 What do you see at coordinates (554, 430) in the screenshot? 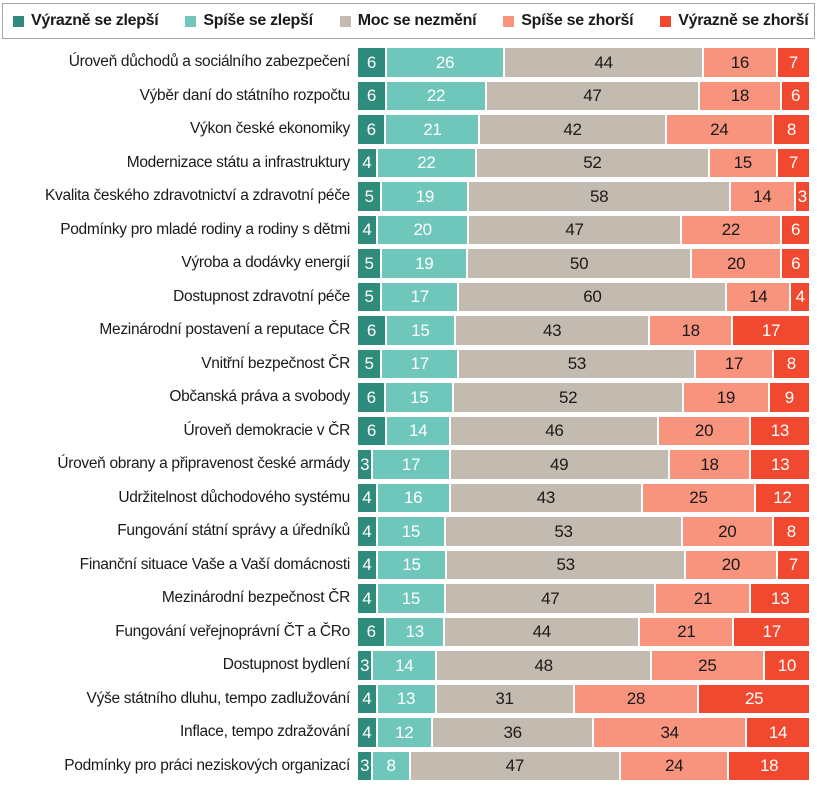
I see `bar-segment: 46` at bounding box center [554, 430].